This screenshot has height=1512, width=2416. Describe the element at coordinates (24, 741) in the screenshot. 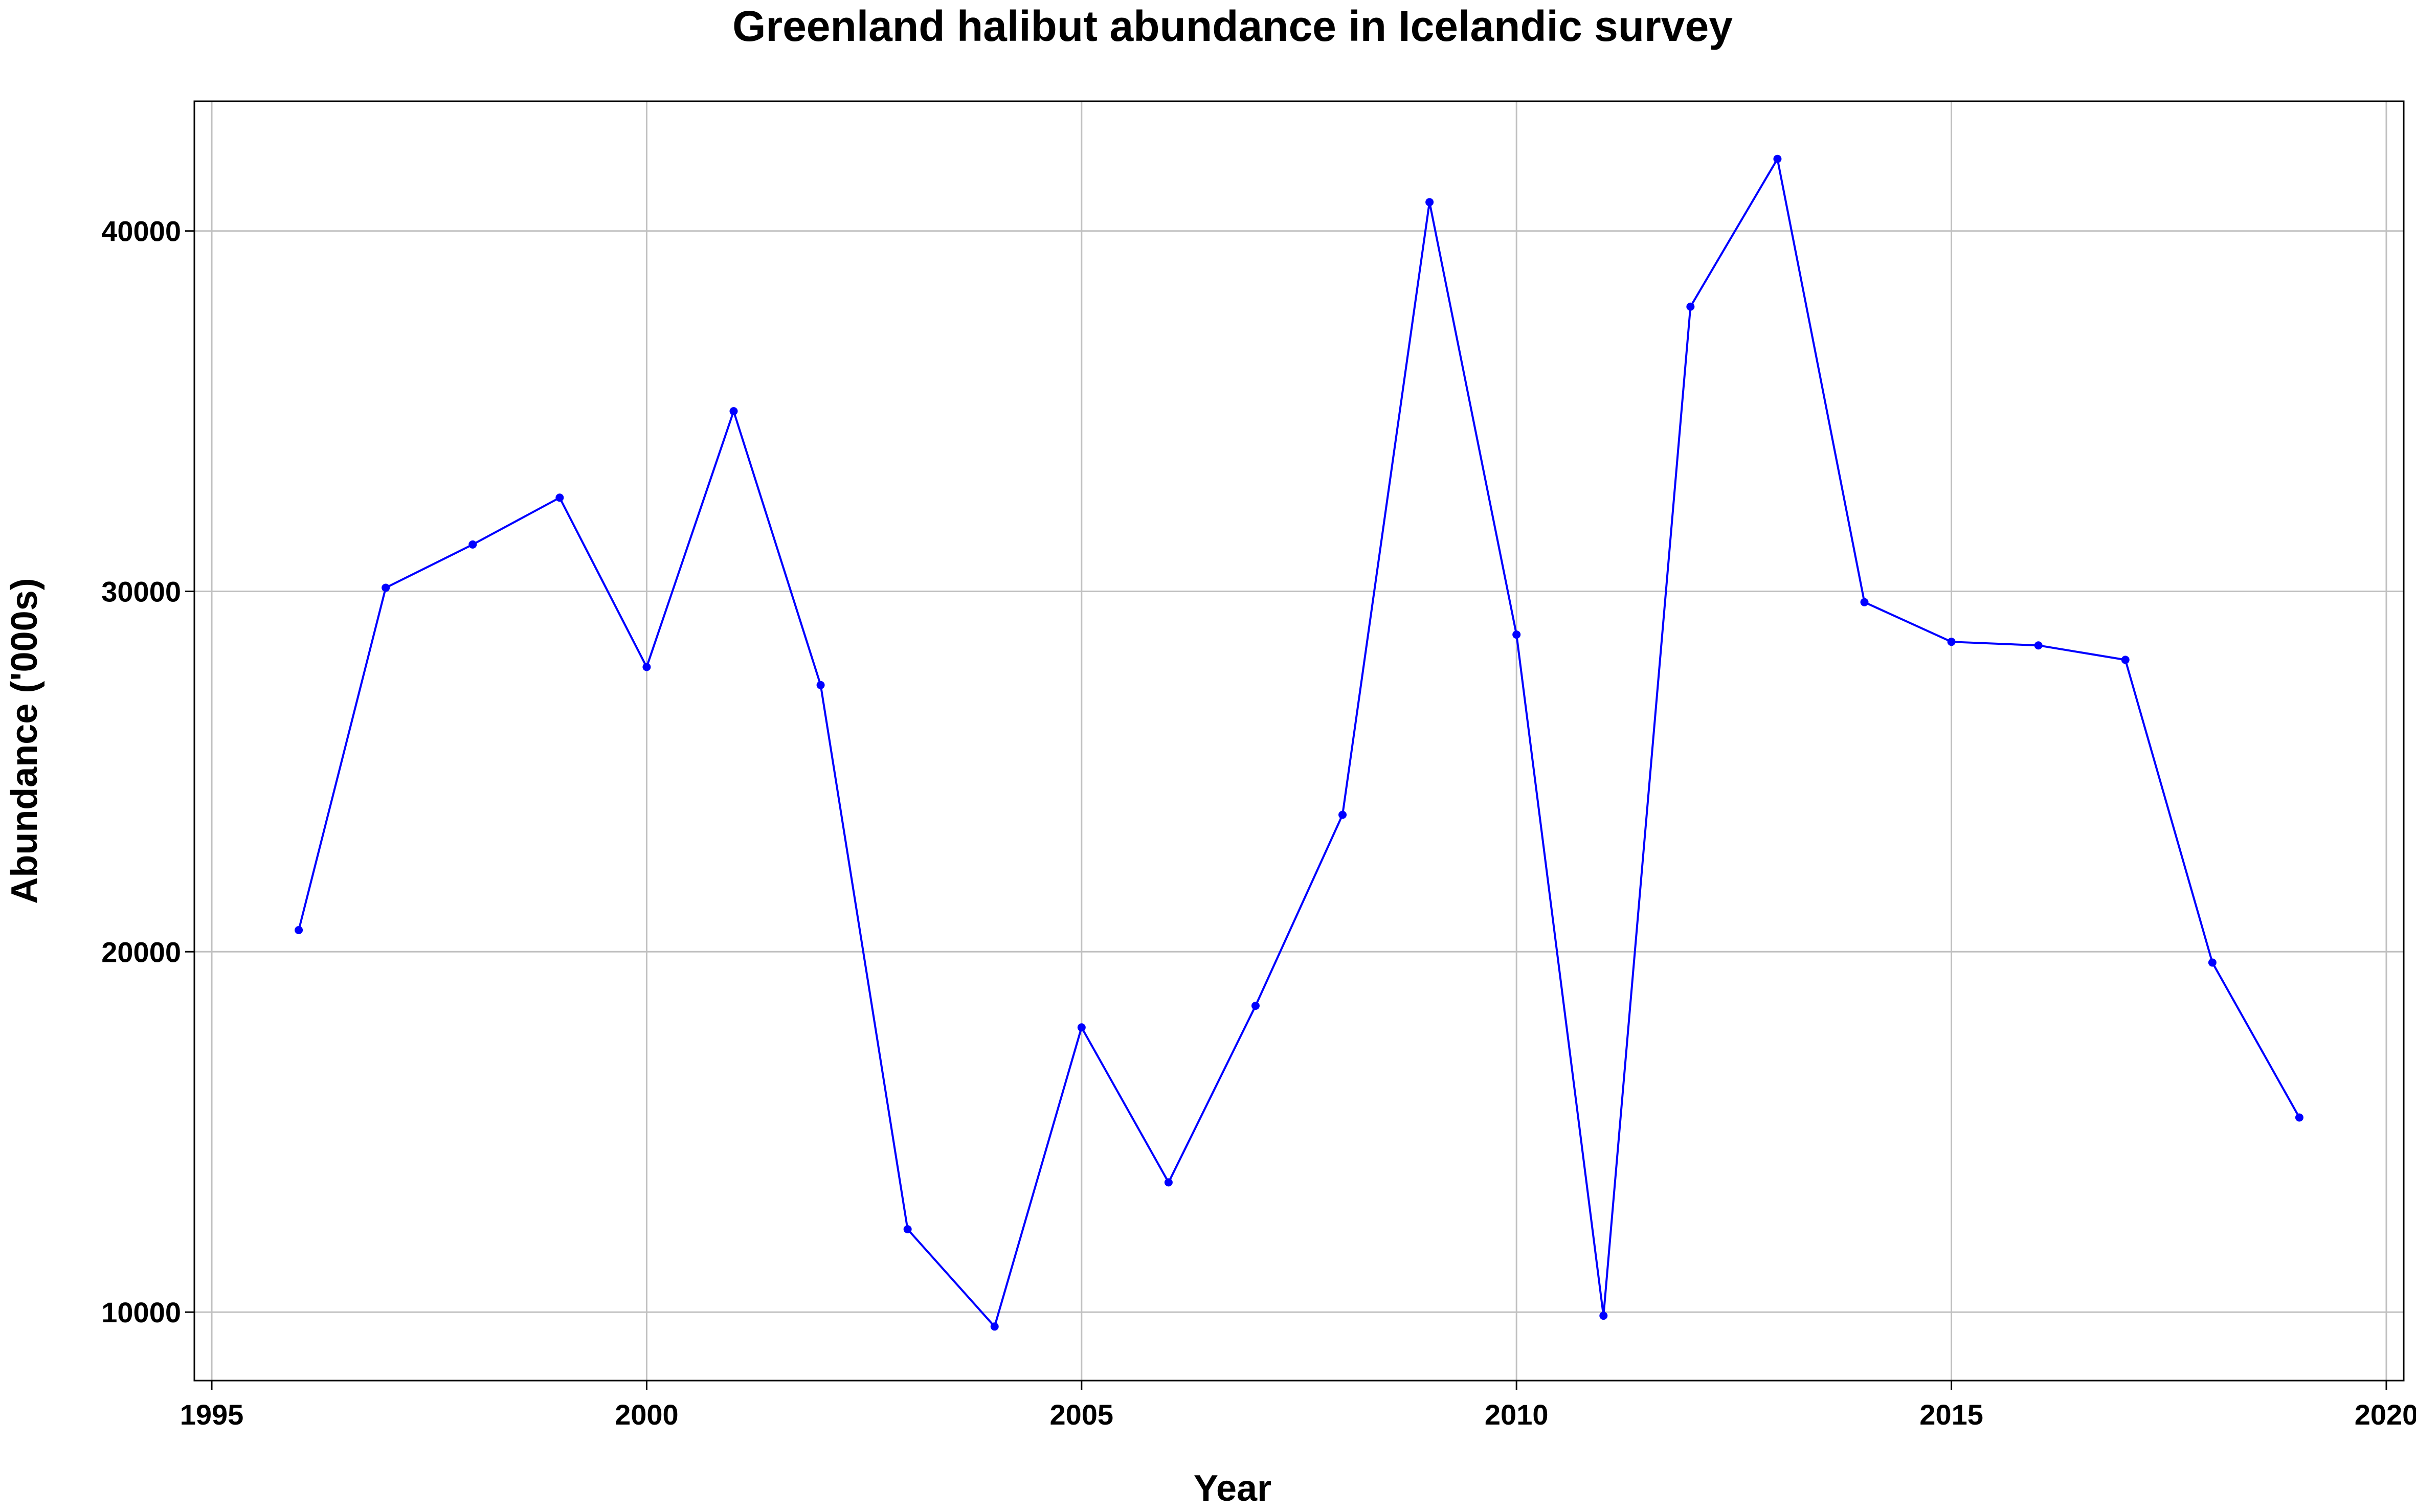

I see `y-axis-label: Abundance ('000s)` at that location.